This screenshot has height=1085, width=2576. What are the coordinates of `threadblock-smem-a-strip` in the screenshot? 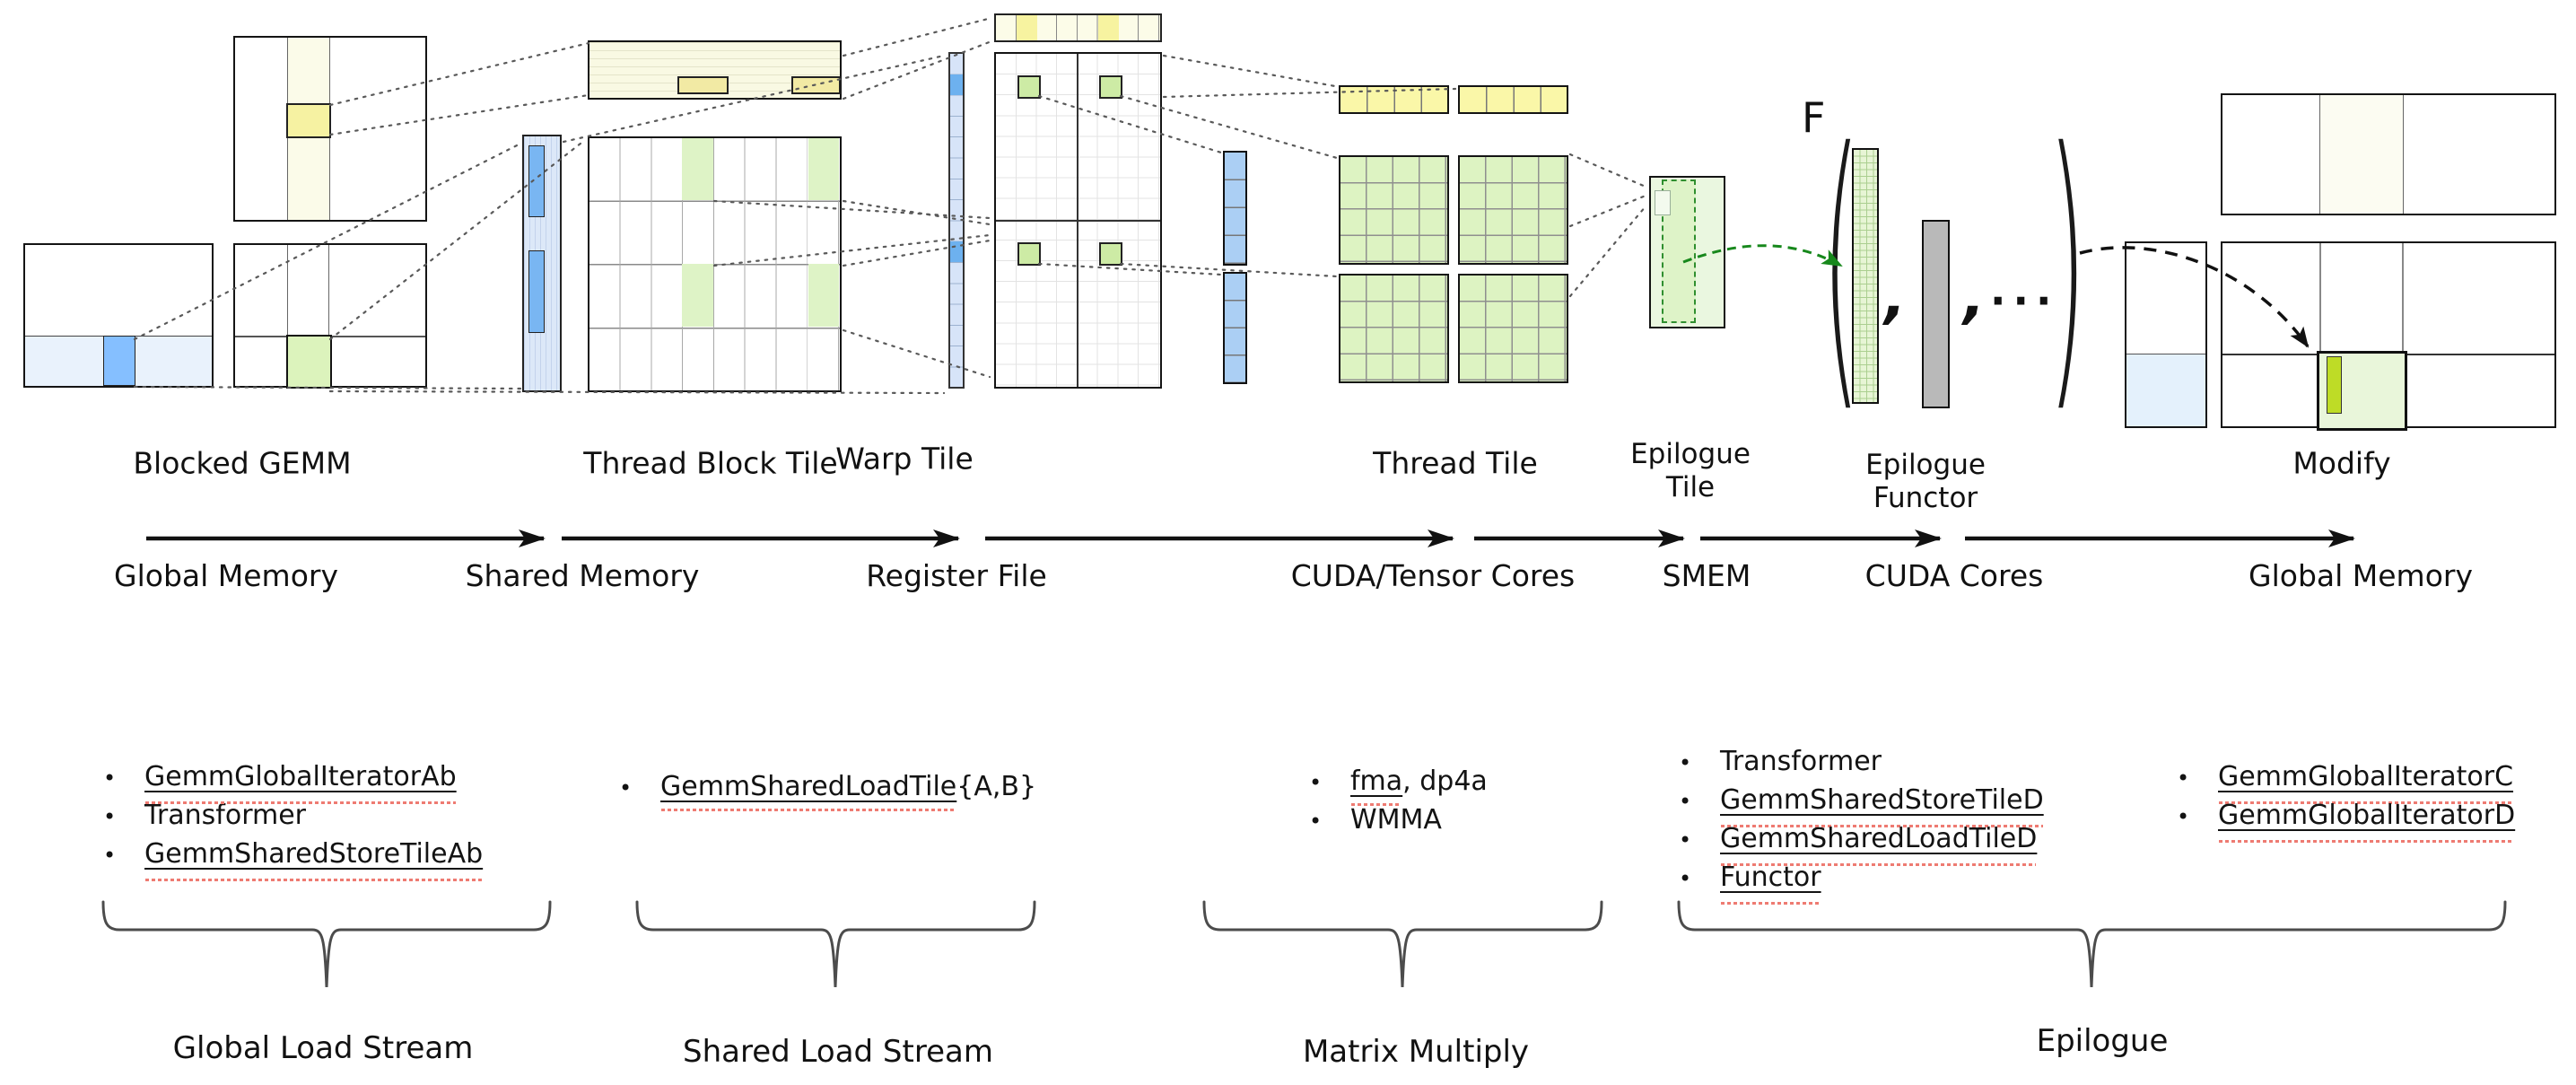 It's located at (542, 263).